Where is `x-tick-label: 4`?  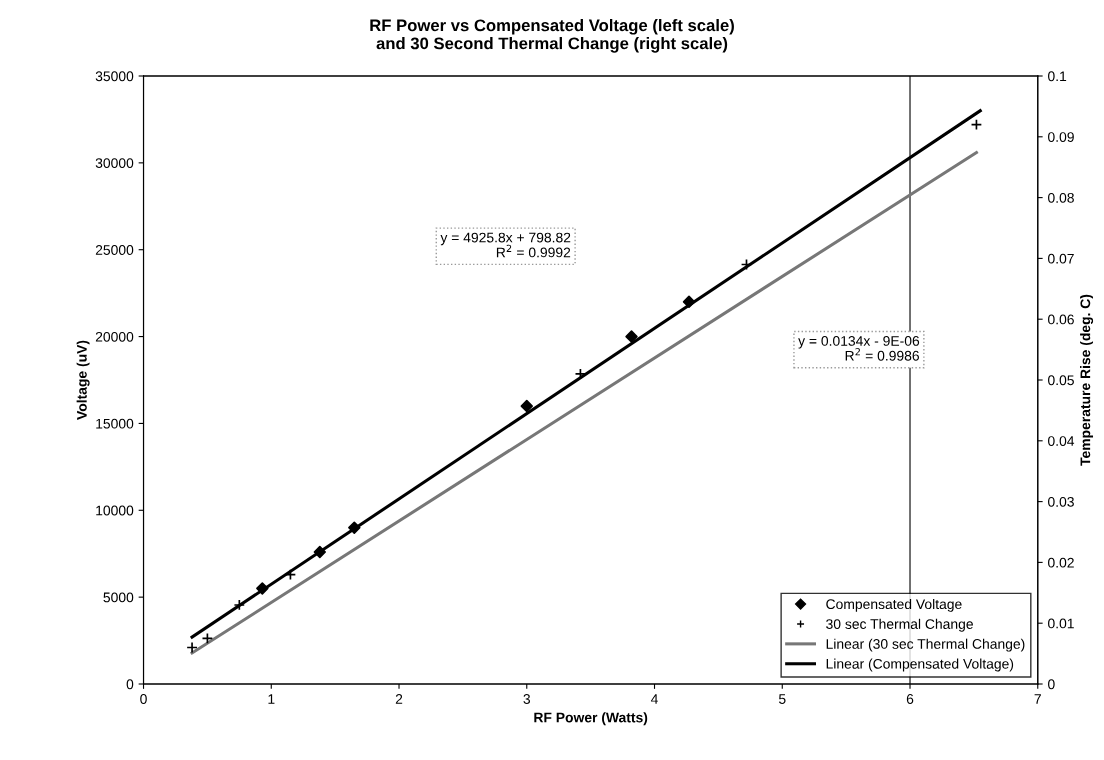 x-tick-label: 4 is located at coordinates (654, 699).